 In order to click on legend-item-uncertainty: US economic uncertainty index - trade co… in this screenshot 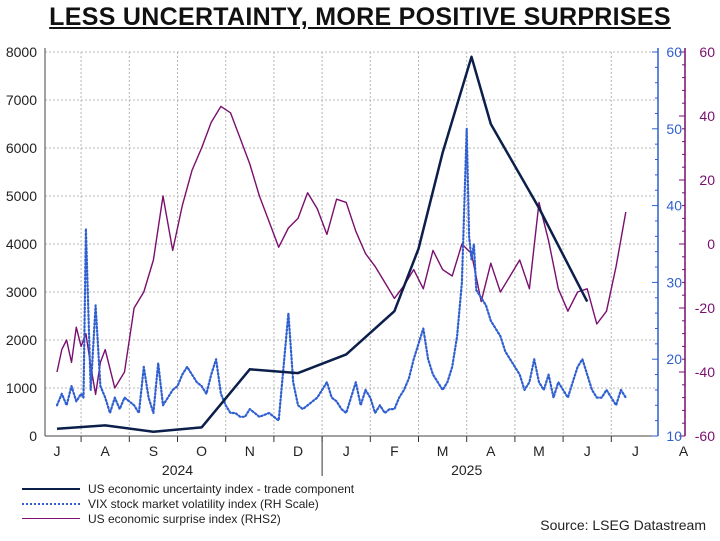, I will do `click(188, 488)`.